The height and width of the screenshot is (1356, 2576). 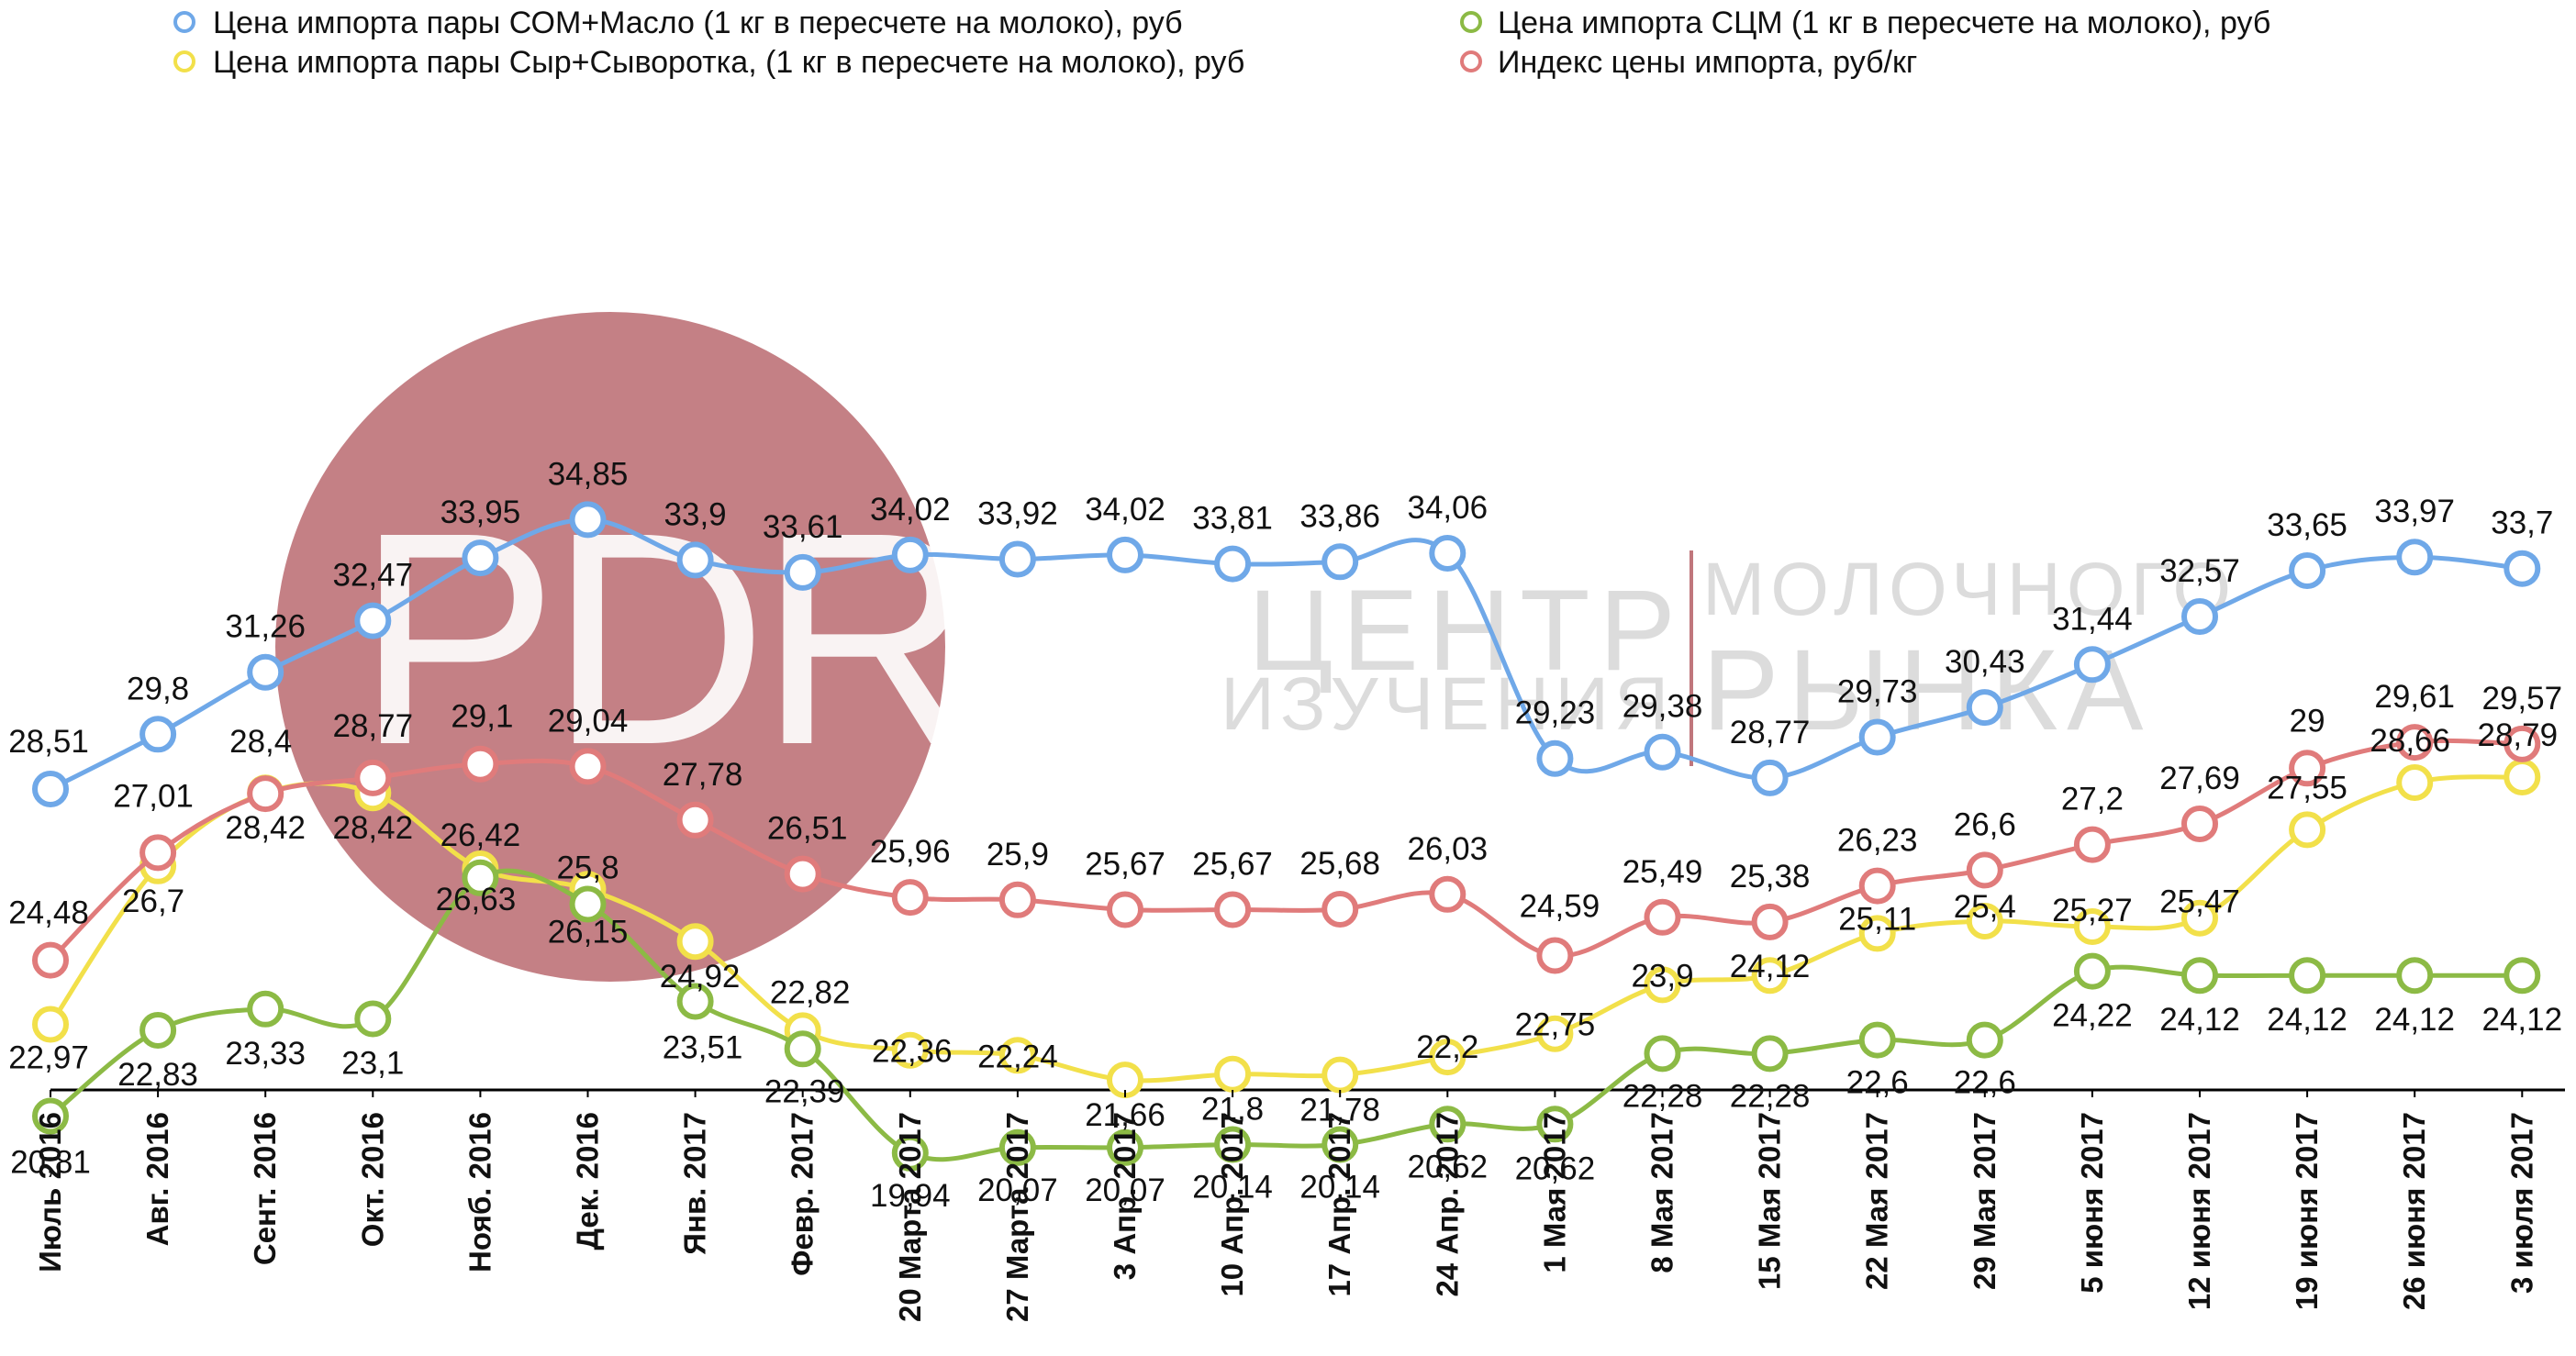 What do you see at coordinates (373, 828) in the screenshot?
I see `data-label-cheese-whey-3: 28,42` at bounding box center [373, 828].